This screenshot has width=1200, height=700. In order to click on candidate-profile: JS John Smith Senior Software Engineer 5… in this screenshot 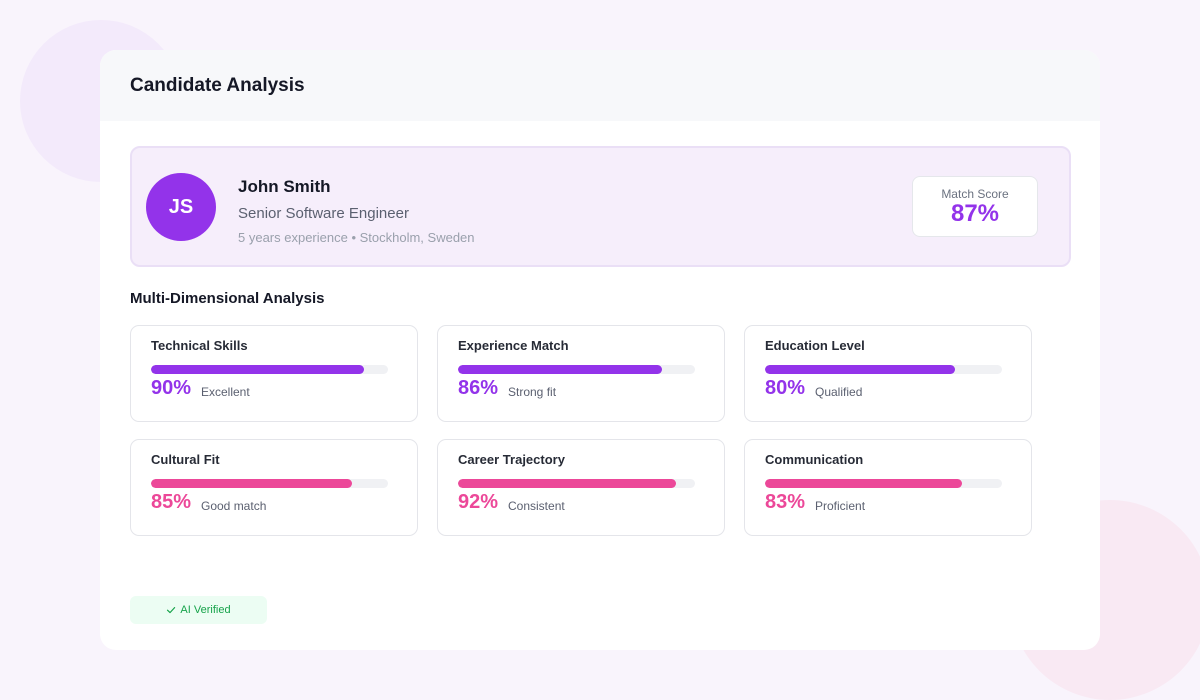, I will do `click(600, 206)`.